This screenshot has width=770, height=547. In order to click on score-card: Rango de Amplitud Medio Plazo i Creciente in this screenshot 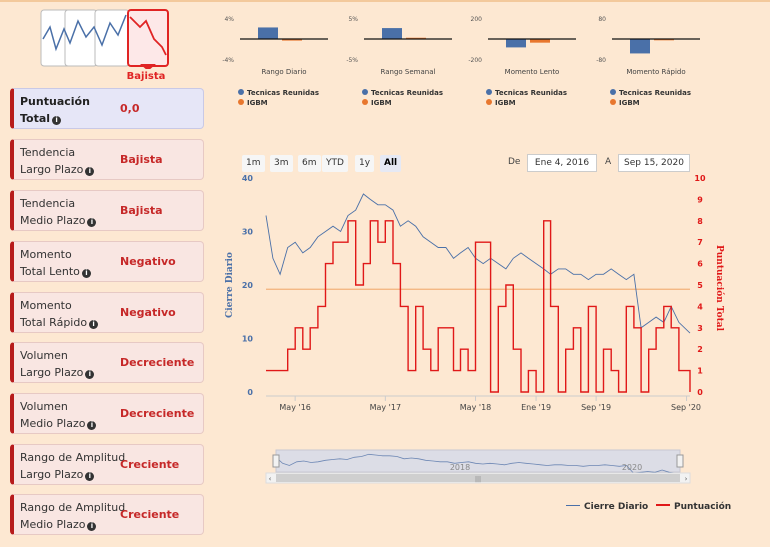, I will do `click(107, 514)`.